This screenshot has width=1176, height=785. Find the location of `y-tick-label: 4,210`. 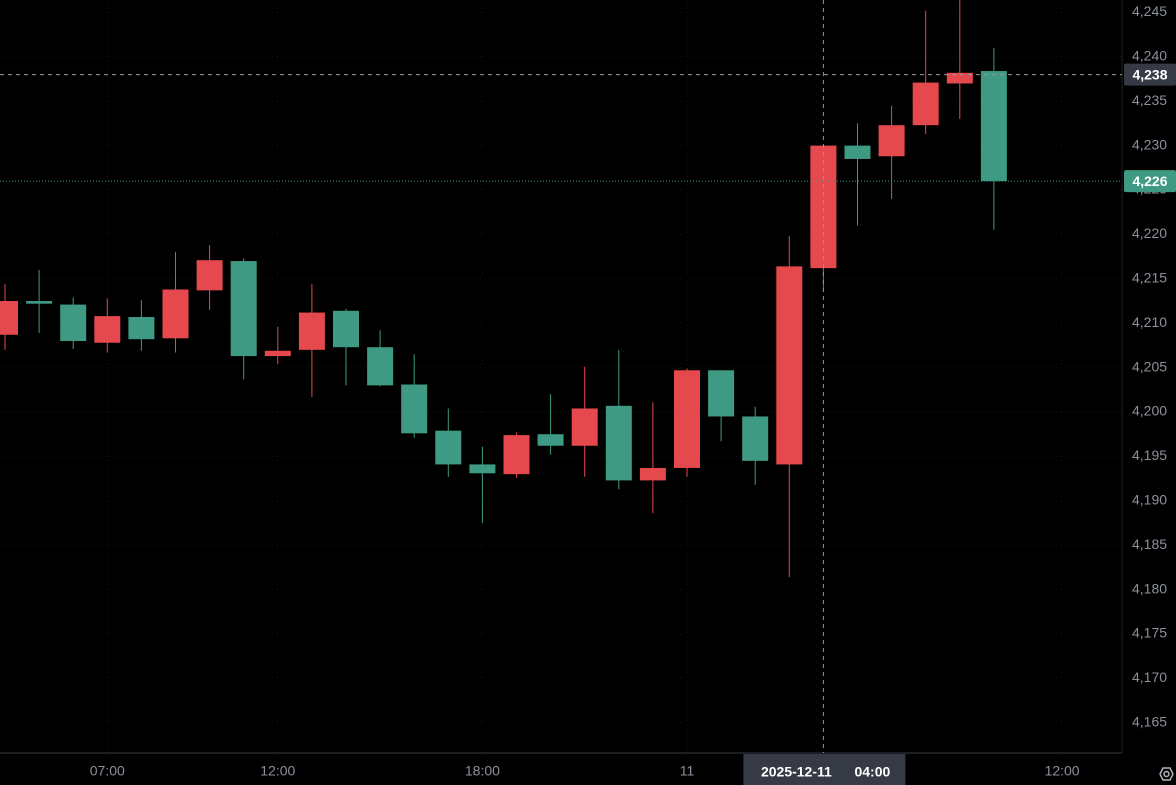

y-tick-label: 4,210 is located at coordinates (1149, 322).